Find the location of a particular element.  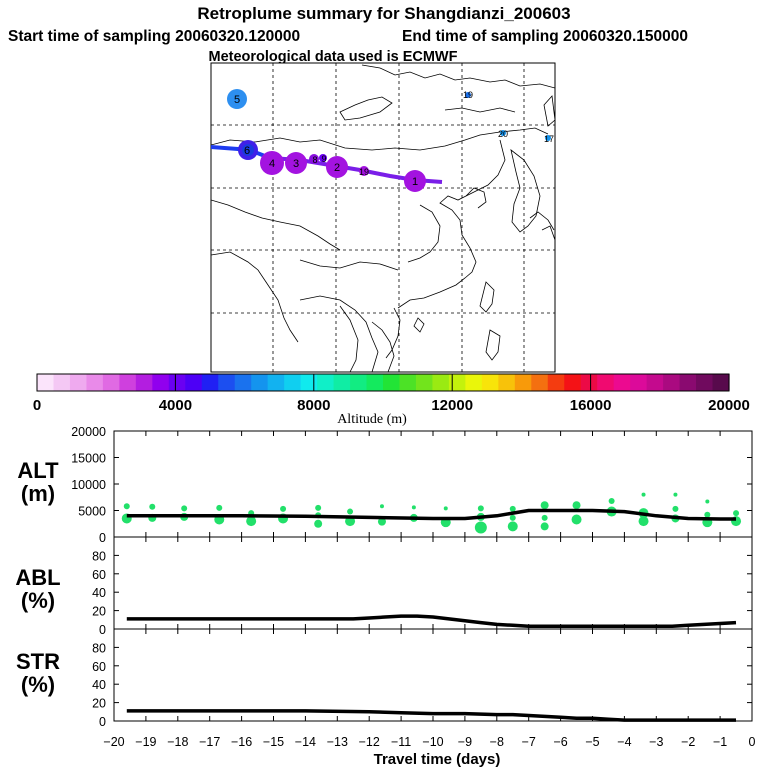

x-tick-label: −10 is located at coordinates (432, 742).